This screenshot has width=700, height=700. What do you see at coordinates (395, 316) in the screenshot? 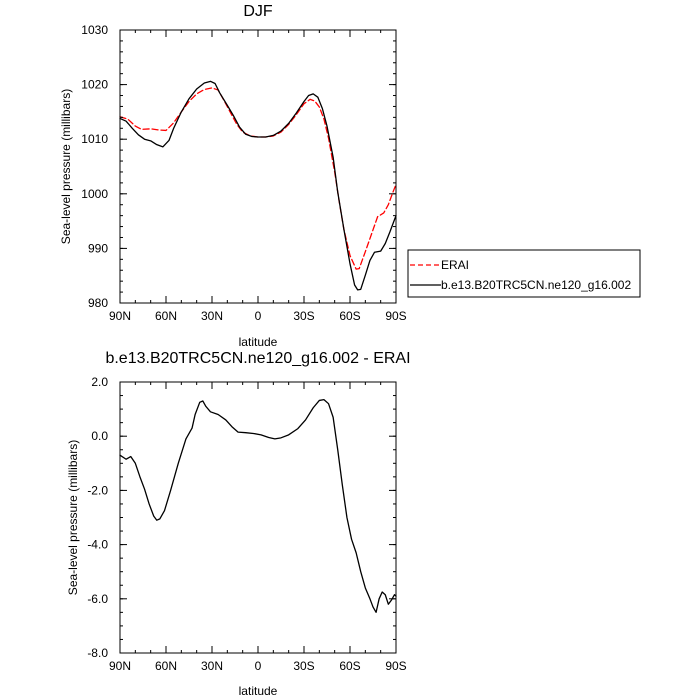
I see `top-x-tick-label: 90S` at bounding box center [395, 316].